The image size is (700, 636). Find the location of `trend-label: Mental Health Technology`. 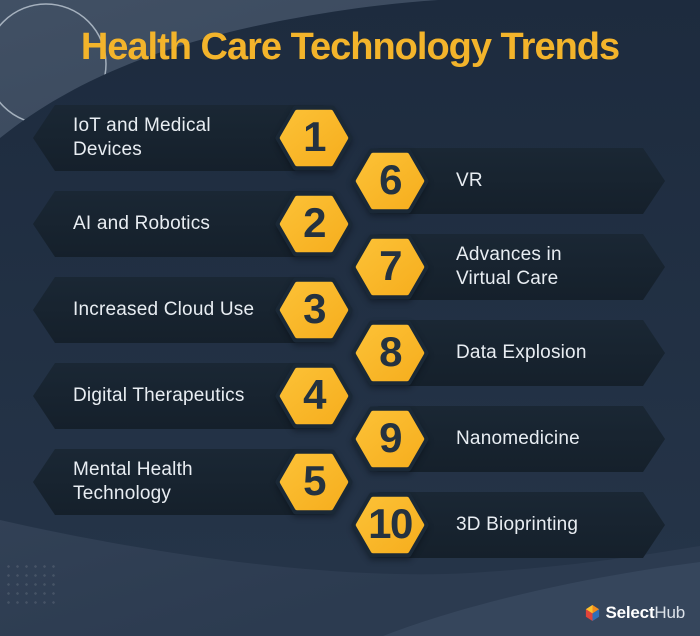

trend-label: Mental Health Technology is located at coordinates (133, 481).